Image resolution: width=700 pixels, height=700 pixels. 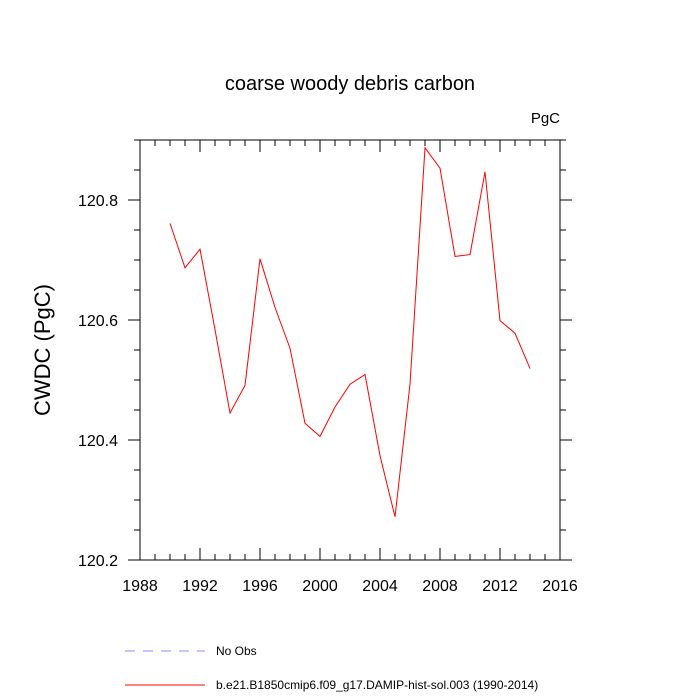 What do you see at coordinates (350, 84) in the screenshot?
I see `chart-title: coarse woody debris carbon` at bounding box center [350, 84].